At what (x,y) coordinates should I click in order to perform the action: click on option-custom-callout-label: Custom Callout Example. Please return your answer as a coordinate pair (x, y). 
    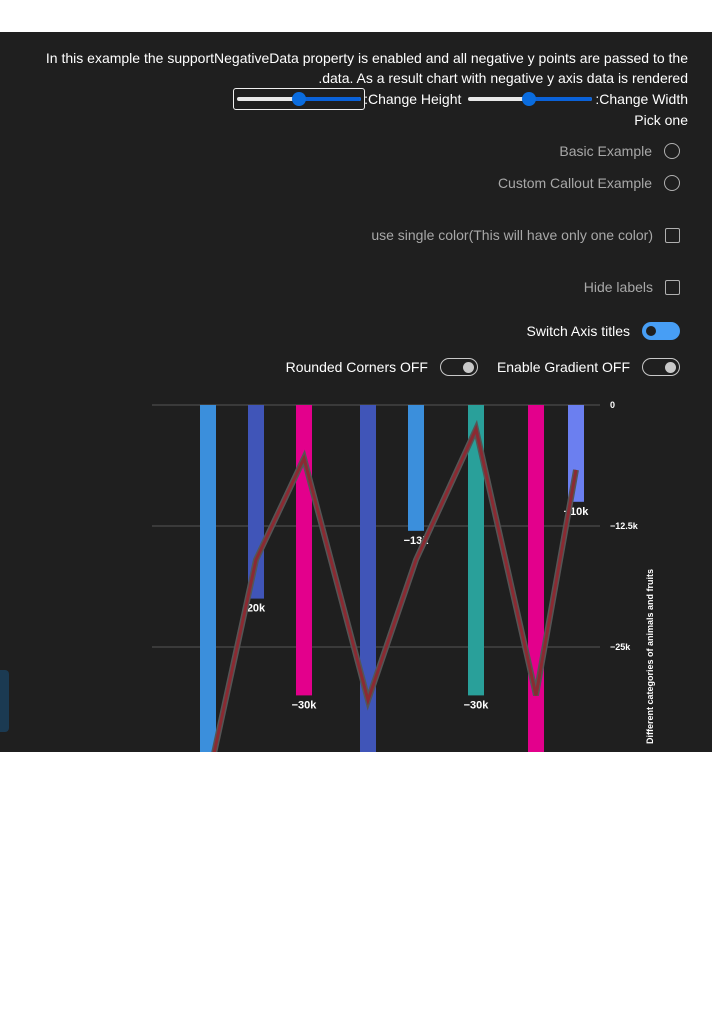
    Looking at the image, I should click on (574, 183).